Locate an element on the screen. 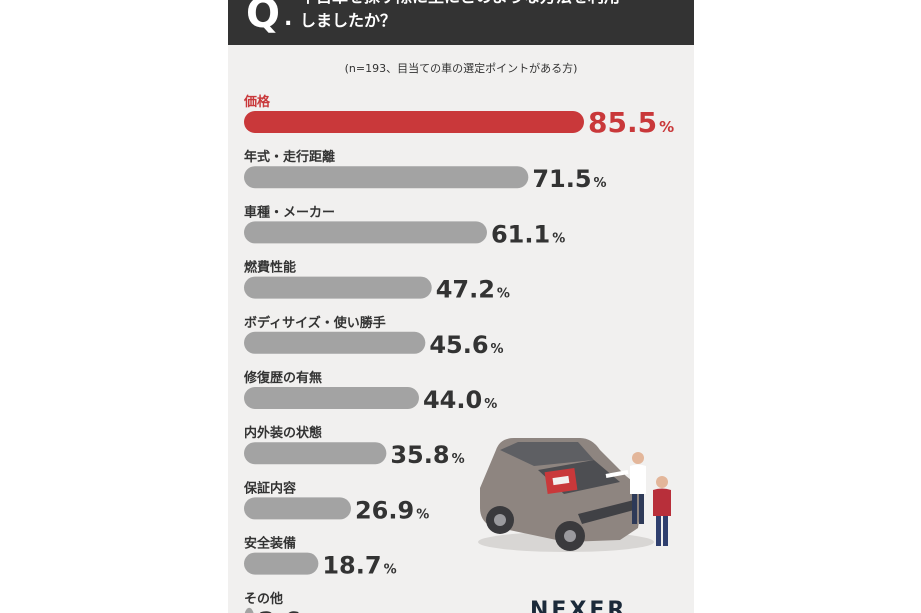 The width and height of the screenshot is (921, 613). value-label: 35.8% is located at coordinates (427, 455).